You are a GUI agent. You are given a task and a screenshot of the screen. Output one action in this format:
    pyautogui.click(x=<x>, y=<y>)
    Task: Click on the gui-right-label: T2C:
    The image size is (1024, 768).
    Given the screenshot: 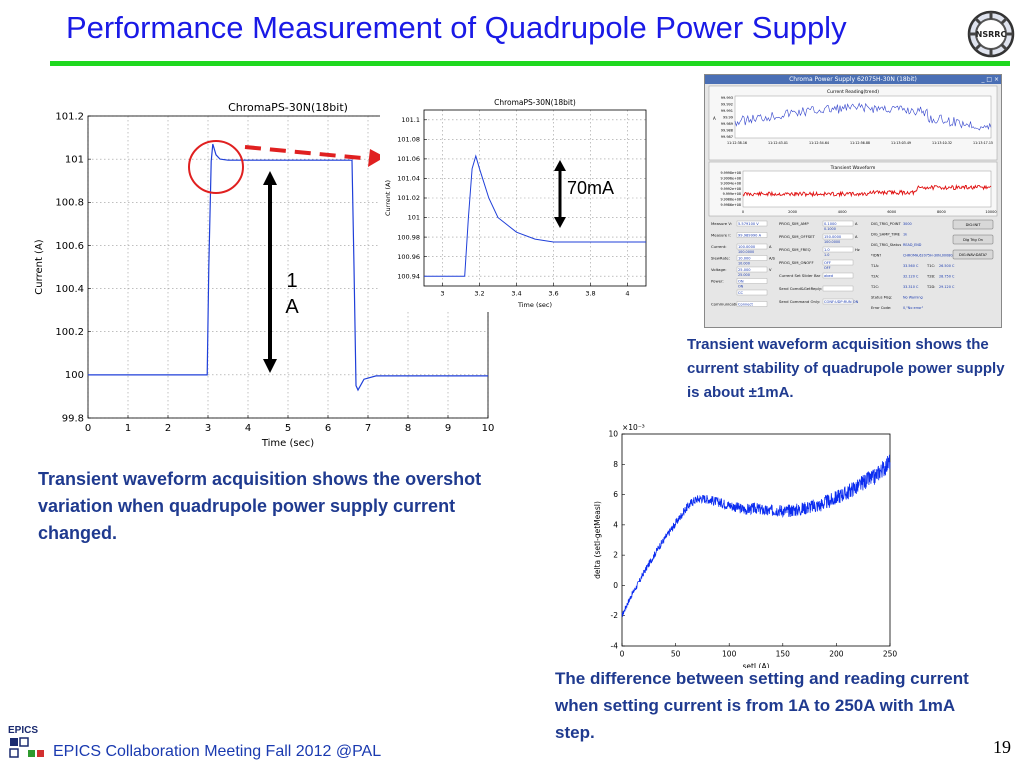 What is the action you would take?
    pyautogui.click(x=874, y=287)
    